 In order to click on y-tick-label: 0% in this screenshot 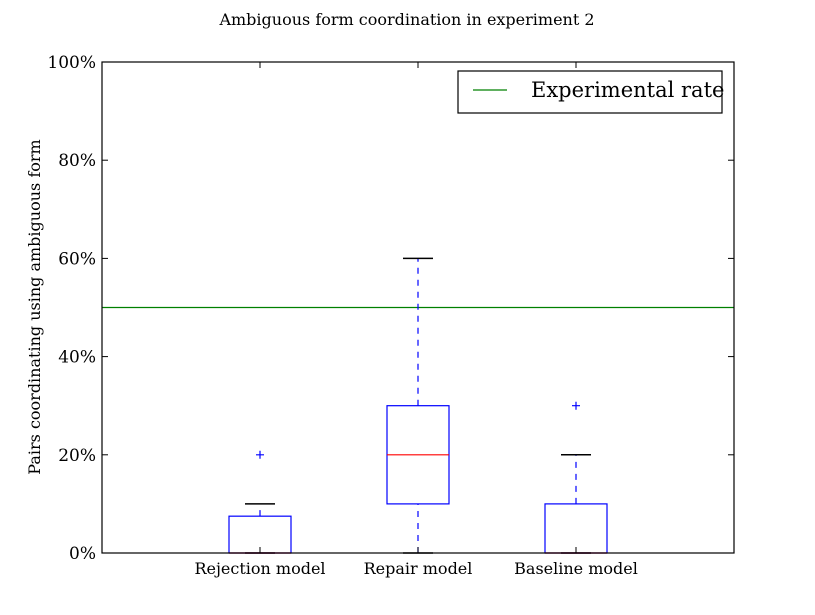, I will do `click(82, 554)`.